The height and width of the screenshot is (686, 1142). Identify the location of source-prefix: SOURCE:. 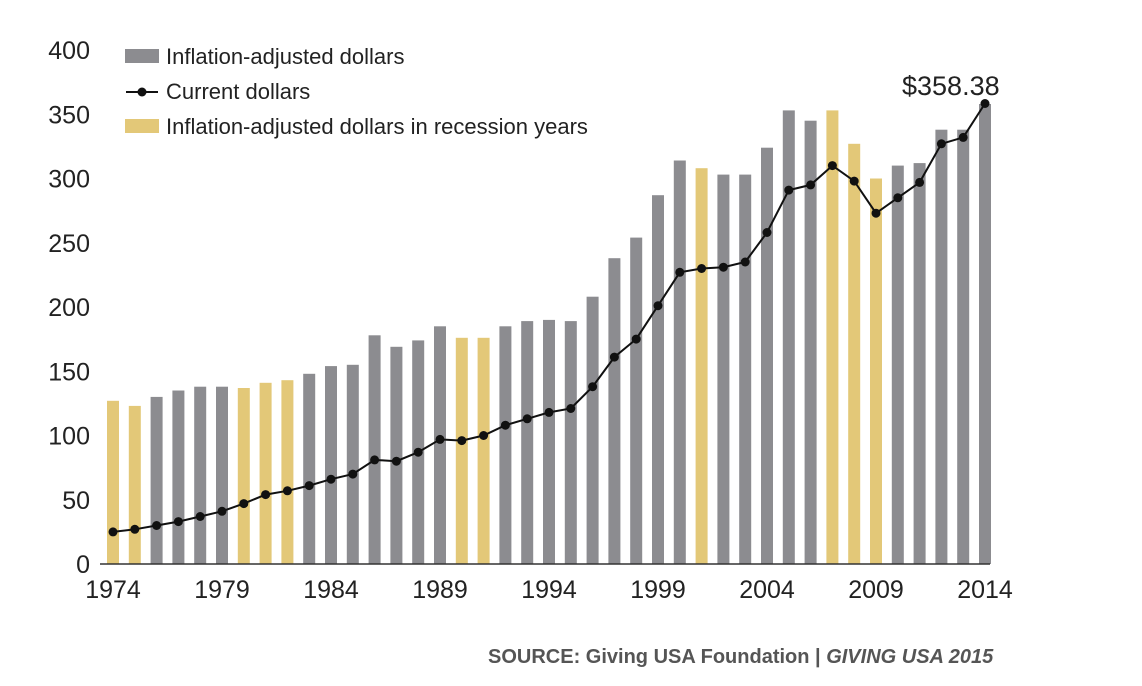
(537, 657).